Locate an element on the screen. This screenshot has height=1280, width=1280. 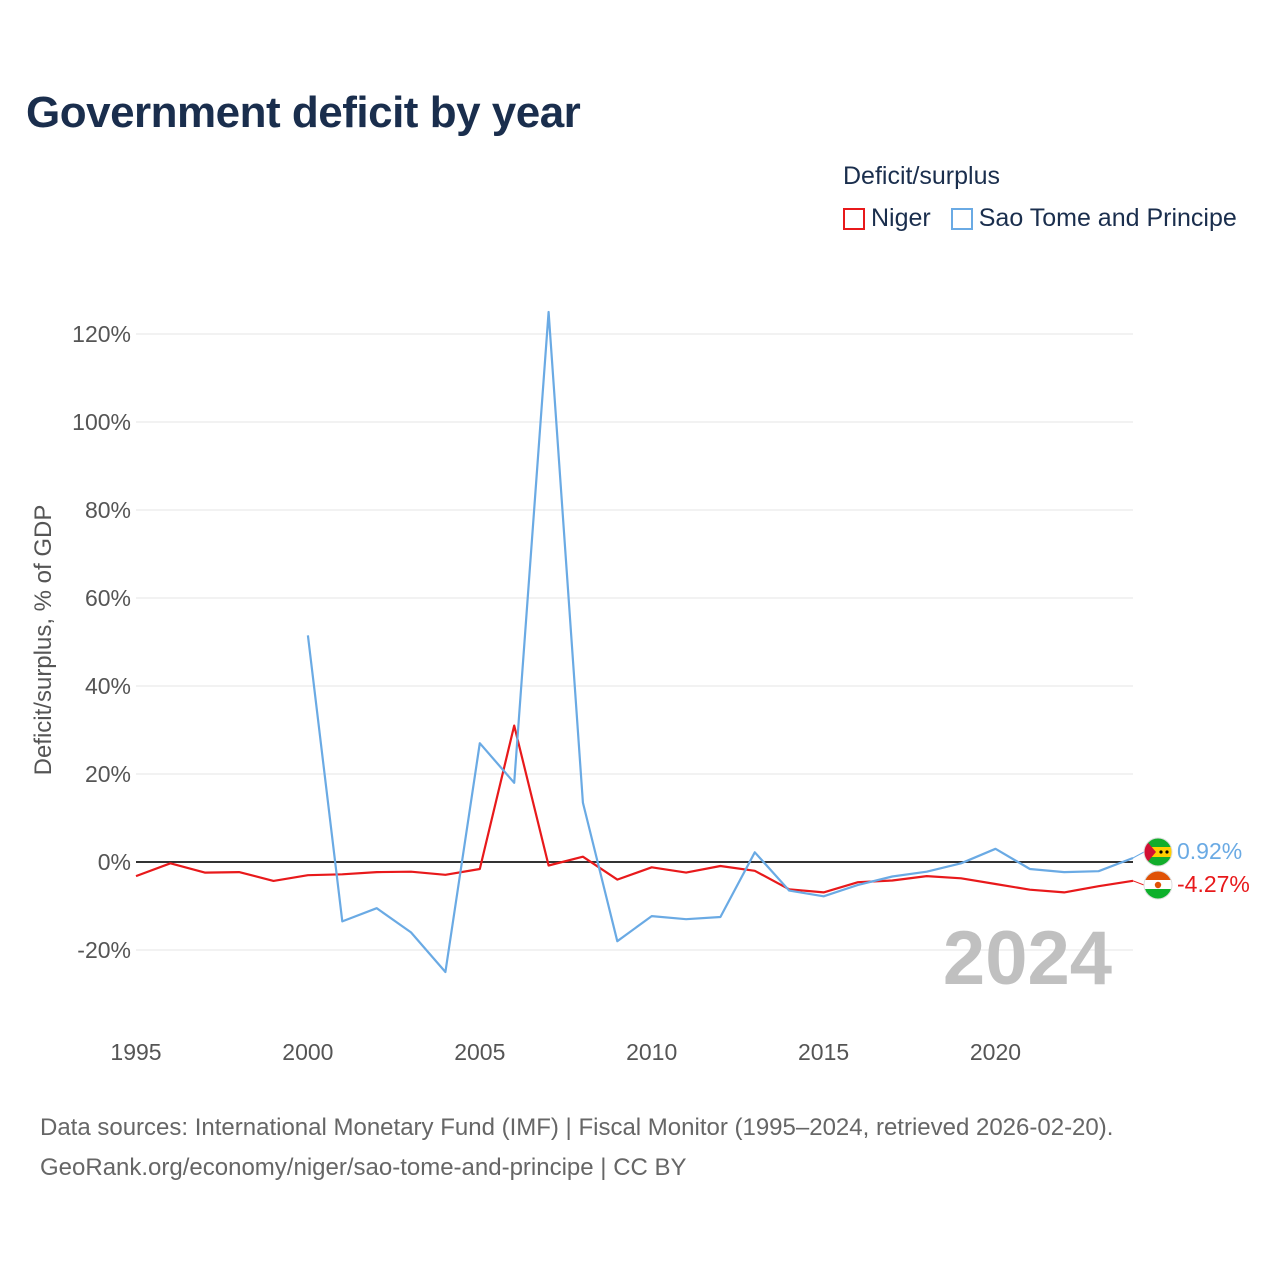
end-label-niger: -4.27% is located at coordinates (1213, 884).